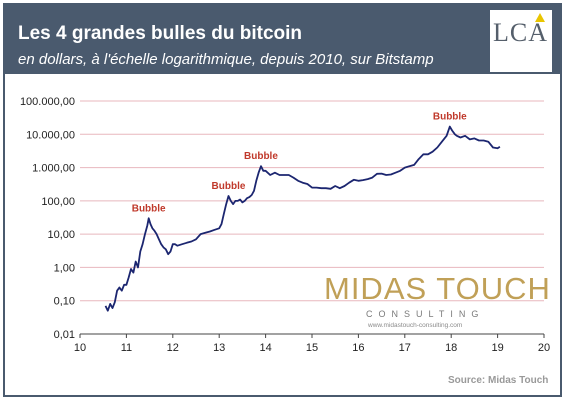 The width and height of the screenshot is (567, 402). What do you see at coordinates (64, 302) in the screenshot?
I see `y-tick-label: 0,10` at bounding box center [64, 302].